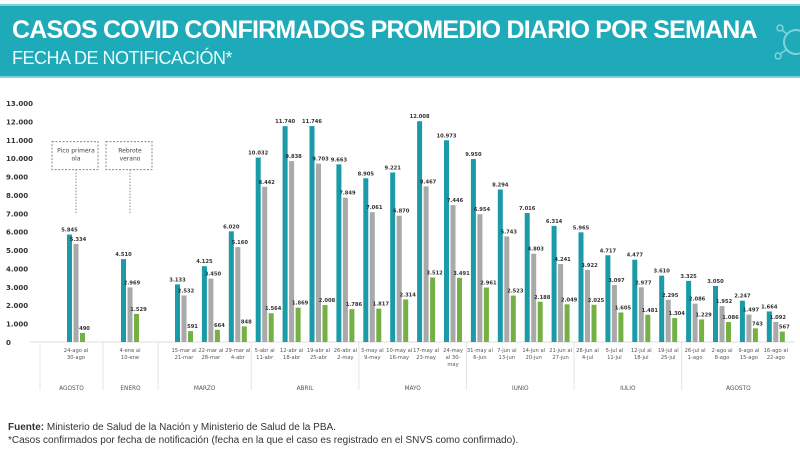 The width and height of the screenshot is (800, 450). What do you see at coordinates (84, 329) in the screenshot?
I see `data-label: 490` at bounding box center [84, 329].